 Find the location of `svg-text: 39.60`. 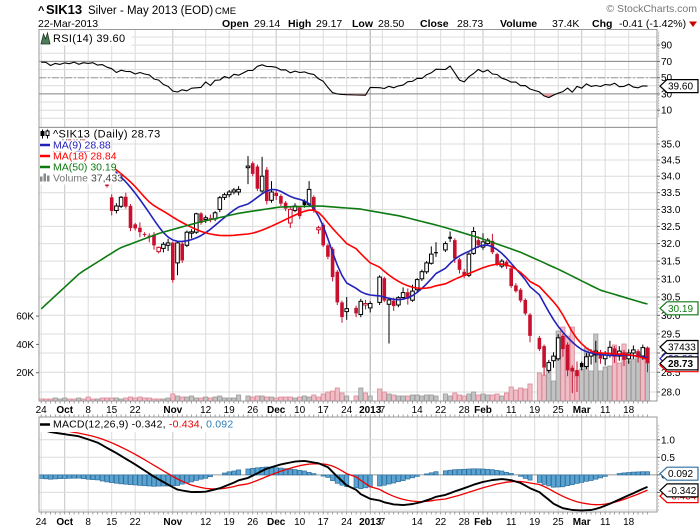

svg-text: 39.60 is located at coordinates (680, 87).